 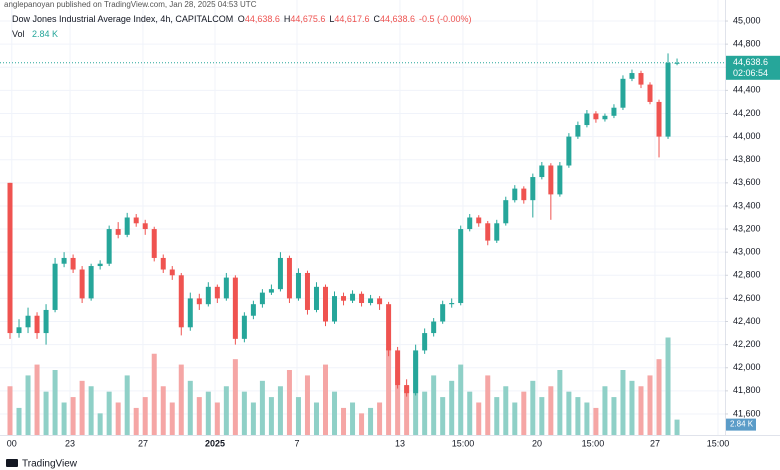 What do you see at coordinates (747, 113) in the screenshot?
I see `y-tick-label: 44,200` at bounding box center [747, 113].